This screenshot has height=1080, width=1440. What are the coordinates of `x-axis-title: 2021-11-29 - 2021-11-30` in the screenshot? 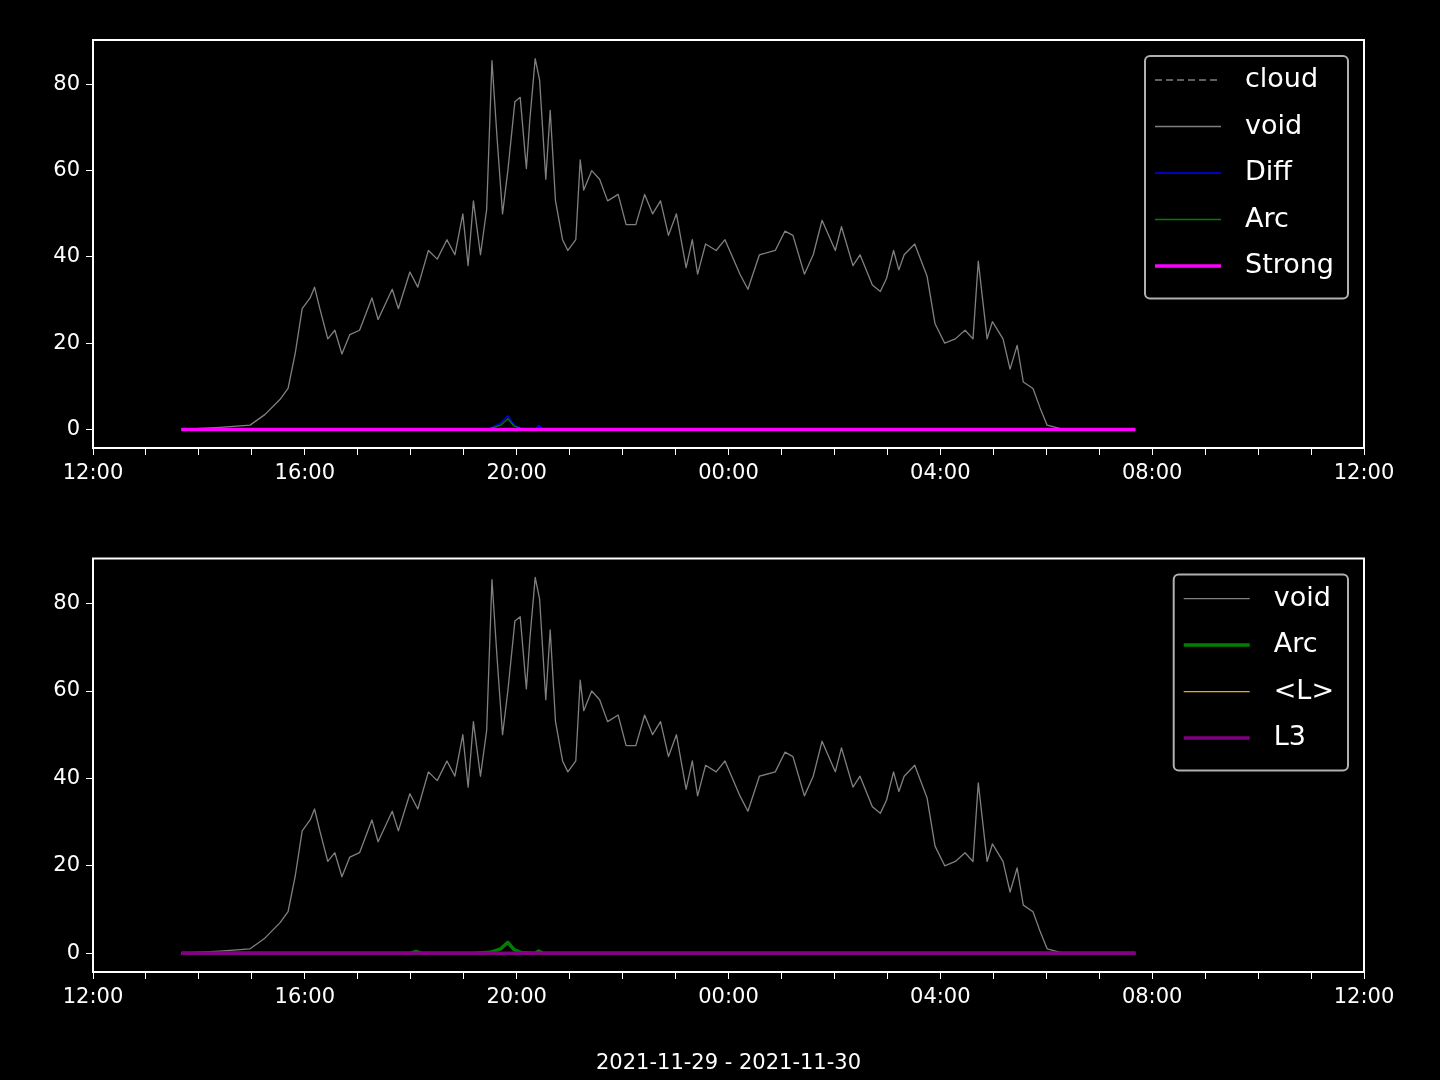 It's located at (728, 1061).